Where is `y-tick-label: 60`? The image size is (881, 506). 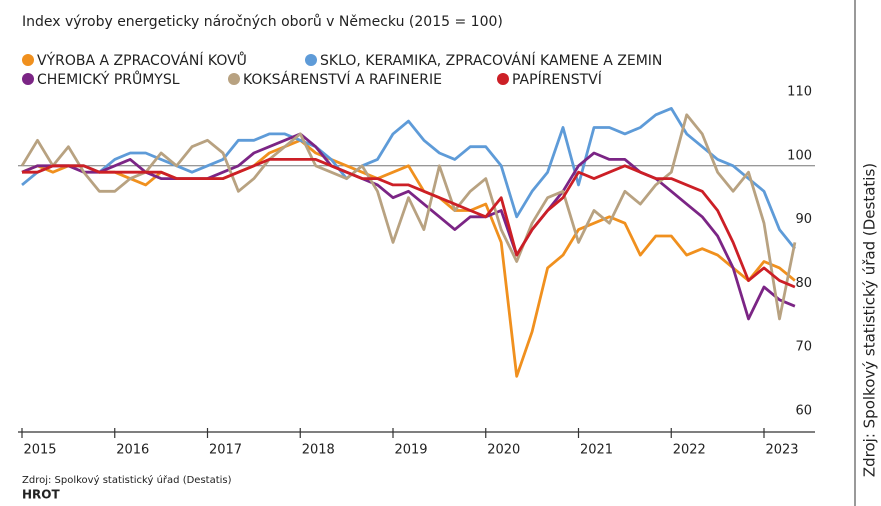
y-tick-label: 60 is located at coordinates (803, 411).